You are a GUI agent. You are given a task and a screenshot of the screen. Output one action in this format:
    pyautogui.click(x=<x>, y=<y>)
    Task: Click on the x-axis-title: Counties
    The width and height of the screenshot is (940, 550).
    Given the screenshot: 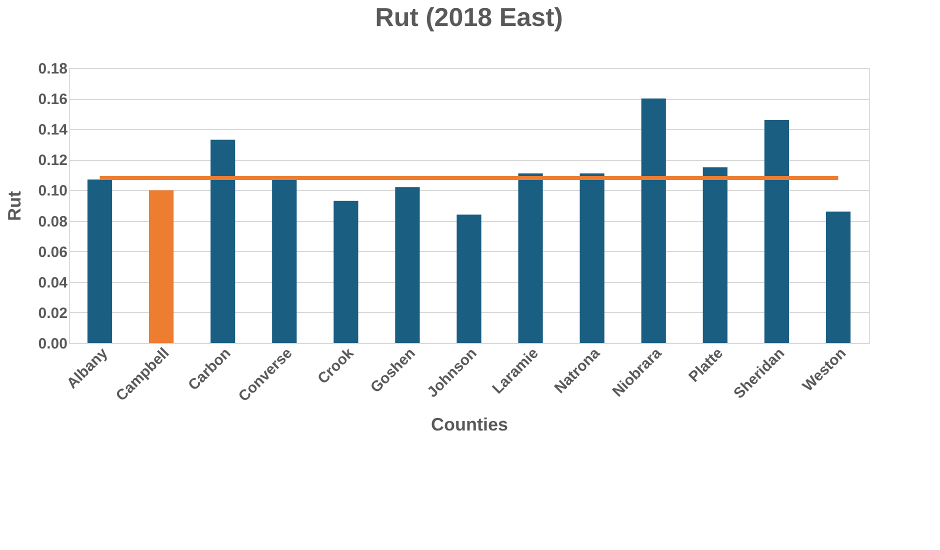 What is the action you would take?
    pyautogui.click(x=469, y=424)
    